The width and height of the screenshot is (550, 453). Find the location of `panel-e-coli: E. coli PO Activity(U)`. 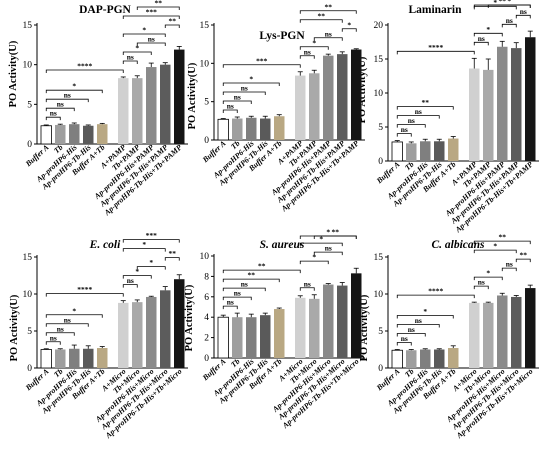

panel-e-coli: E. coli PO Activity(U) is located at coordinates (65, 300).